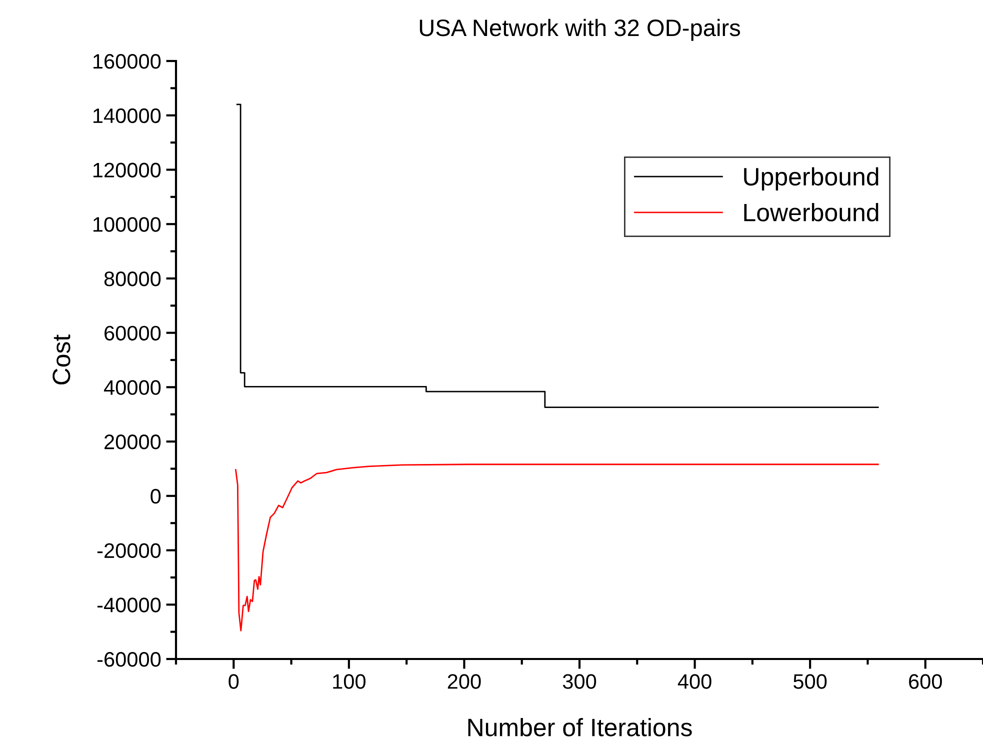  Describe the element at coordinates (129, 605) in the screenshot. I see `y-tick-label: -40000` at that location.